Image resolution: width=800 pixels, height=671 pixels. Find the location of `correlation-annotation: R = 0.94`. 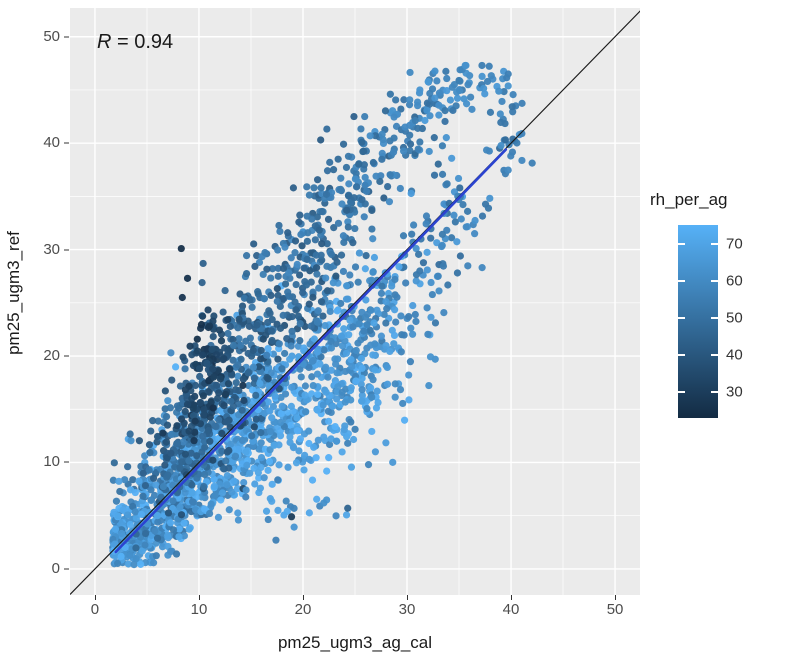

correlation-annotation: R = 0.94 is located at coordinates (135, 42).